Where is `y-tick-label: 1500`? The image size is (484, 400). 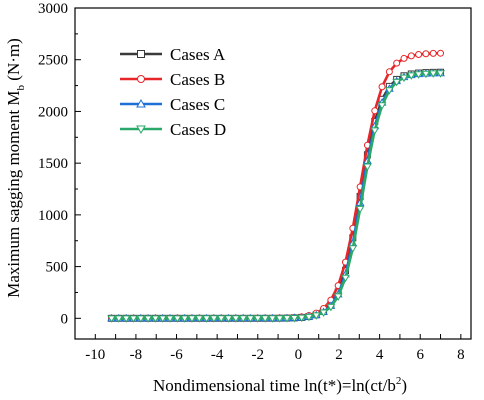 y-tick-label: 1500 is located at coordinates (53, 164).